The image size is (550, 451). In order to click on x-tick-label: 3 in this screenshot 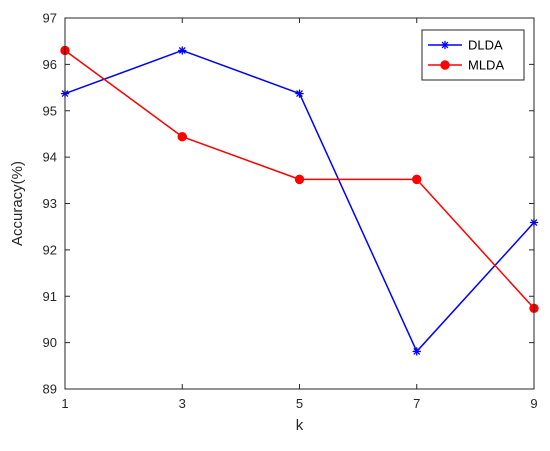, I will do `click(182, 403)`.